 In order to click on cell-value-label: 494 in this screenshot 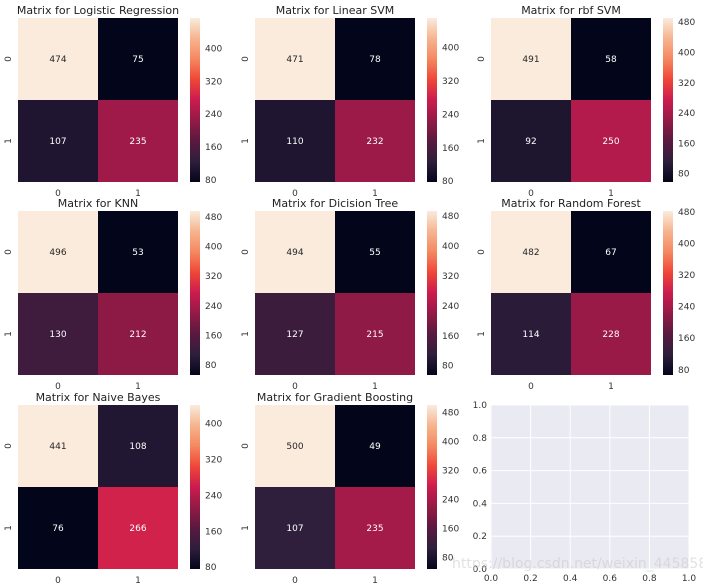, I will do `click(294, 253)`.